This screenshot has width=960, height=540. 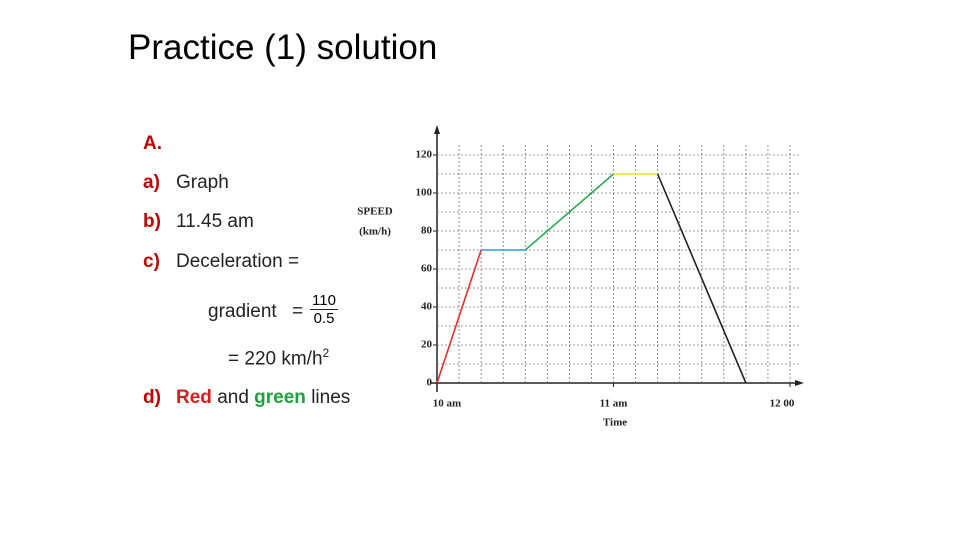 I want to click on item-text: Red and green lines, so click(x=263, y=398).